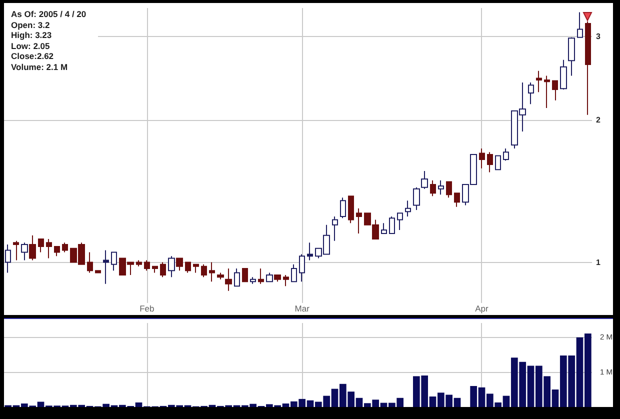  Describe the element at coordinates (31, 25) in the screenshot. I see `annotation: Open: 3.2` at that location.